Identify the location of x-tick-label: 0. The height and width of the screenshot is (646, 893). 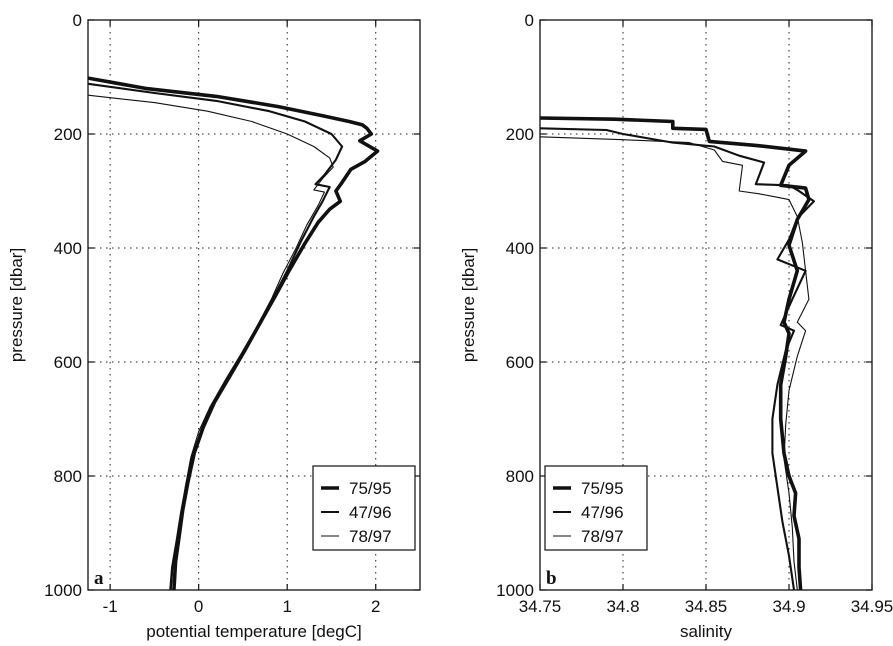
(198, 606).